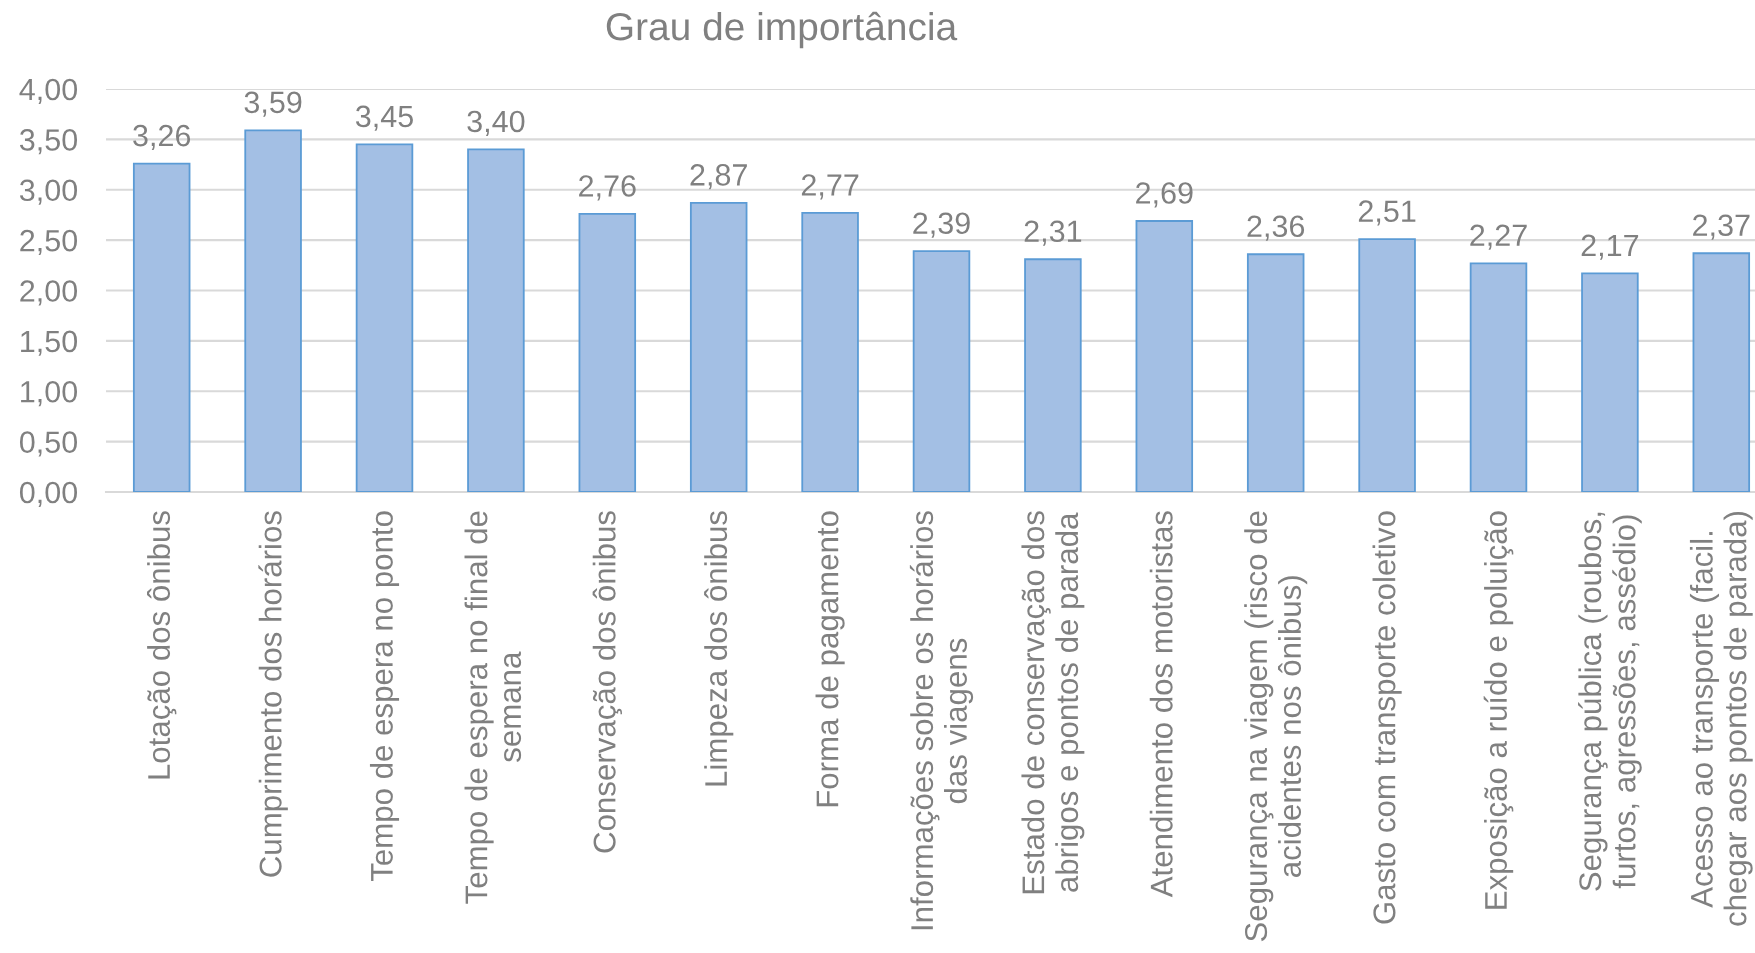 The width and height of the screenshot is (1755, 953). I want to click on data-label: 2,37, so click(1721, 227).